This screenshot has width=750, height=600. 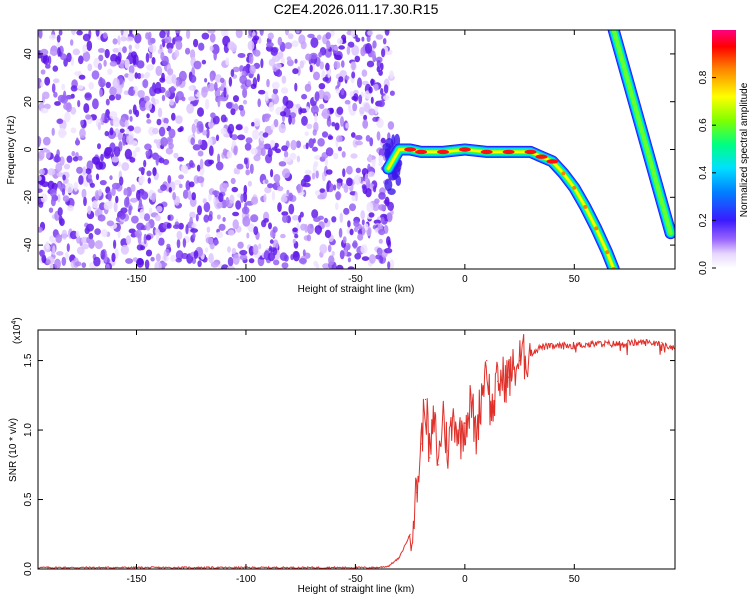 What do you see at coordinates (724, 149) in the screenshot?
I see `colorbar-gradient` at bounding box center [724, 149].